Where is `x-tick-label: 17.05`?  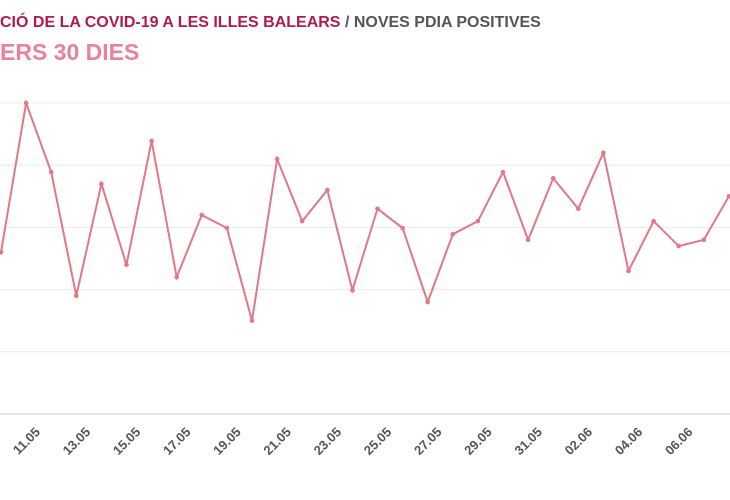
x-tick-label: 17.05 is located at coordinates (177, 441).